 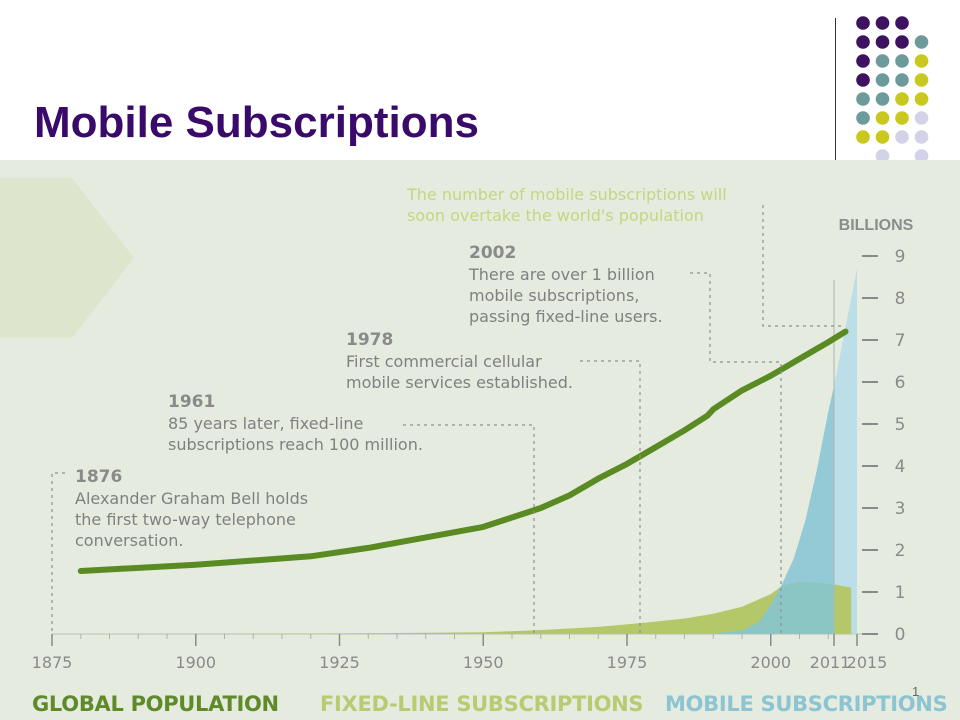 I want to click on fixed-line-area, so click(x=466, y=607).